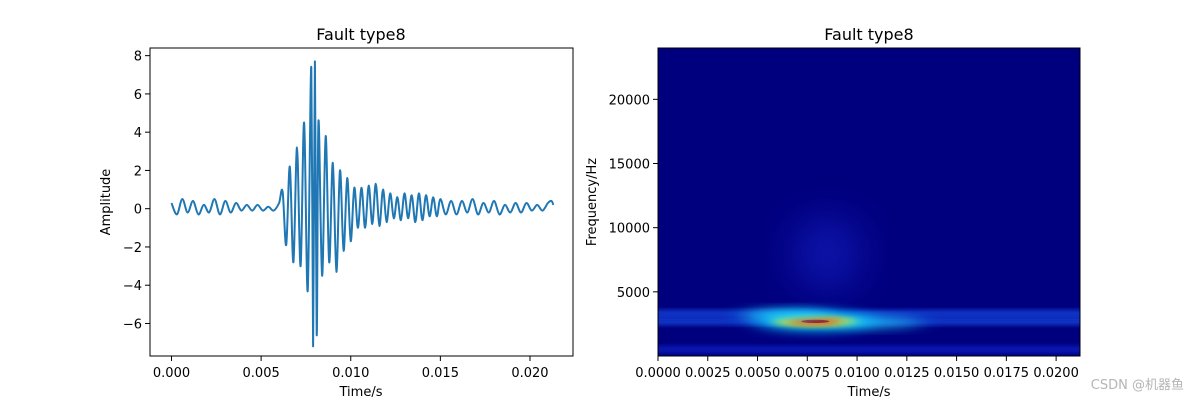 Image resolution: width=1200 pixels, height=400 pixels. Describe the element at coordinates (815, 321) in the screenshot. I see `energy-hotspot-peak` at that location.